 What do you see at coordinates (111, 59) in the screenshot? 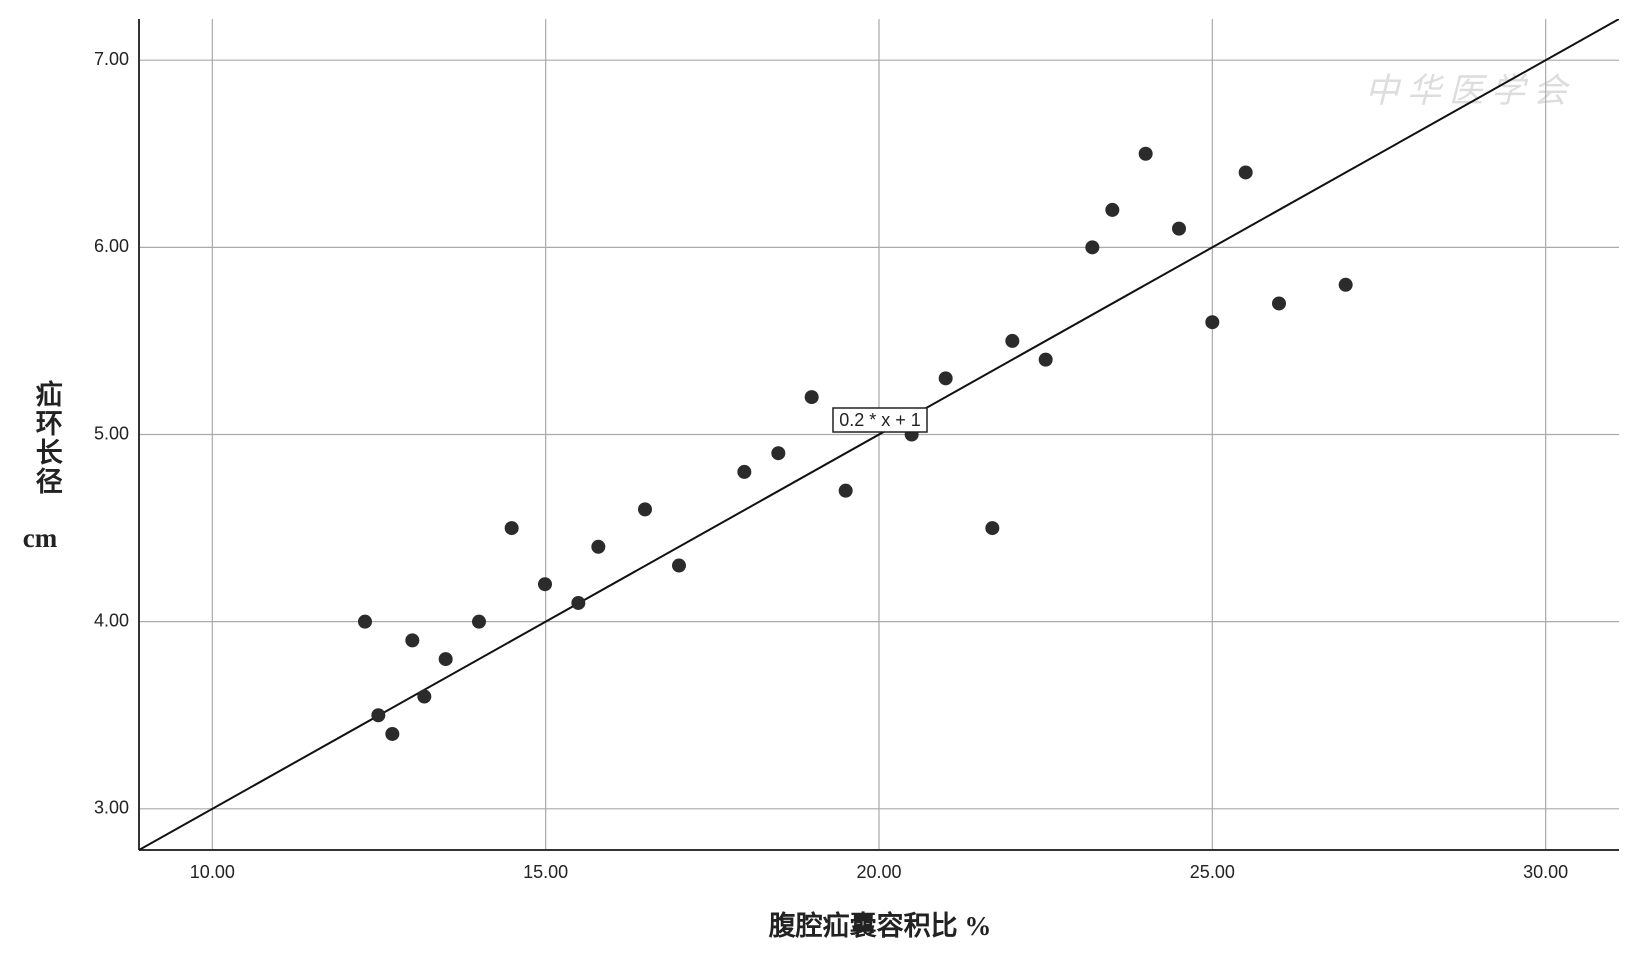
I see `y-tick-label: 7.00` at bounding box center [111, 59].